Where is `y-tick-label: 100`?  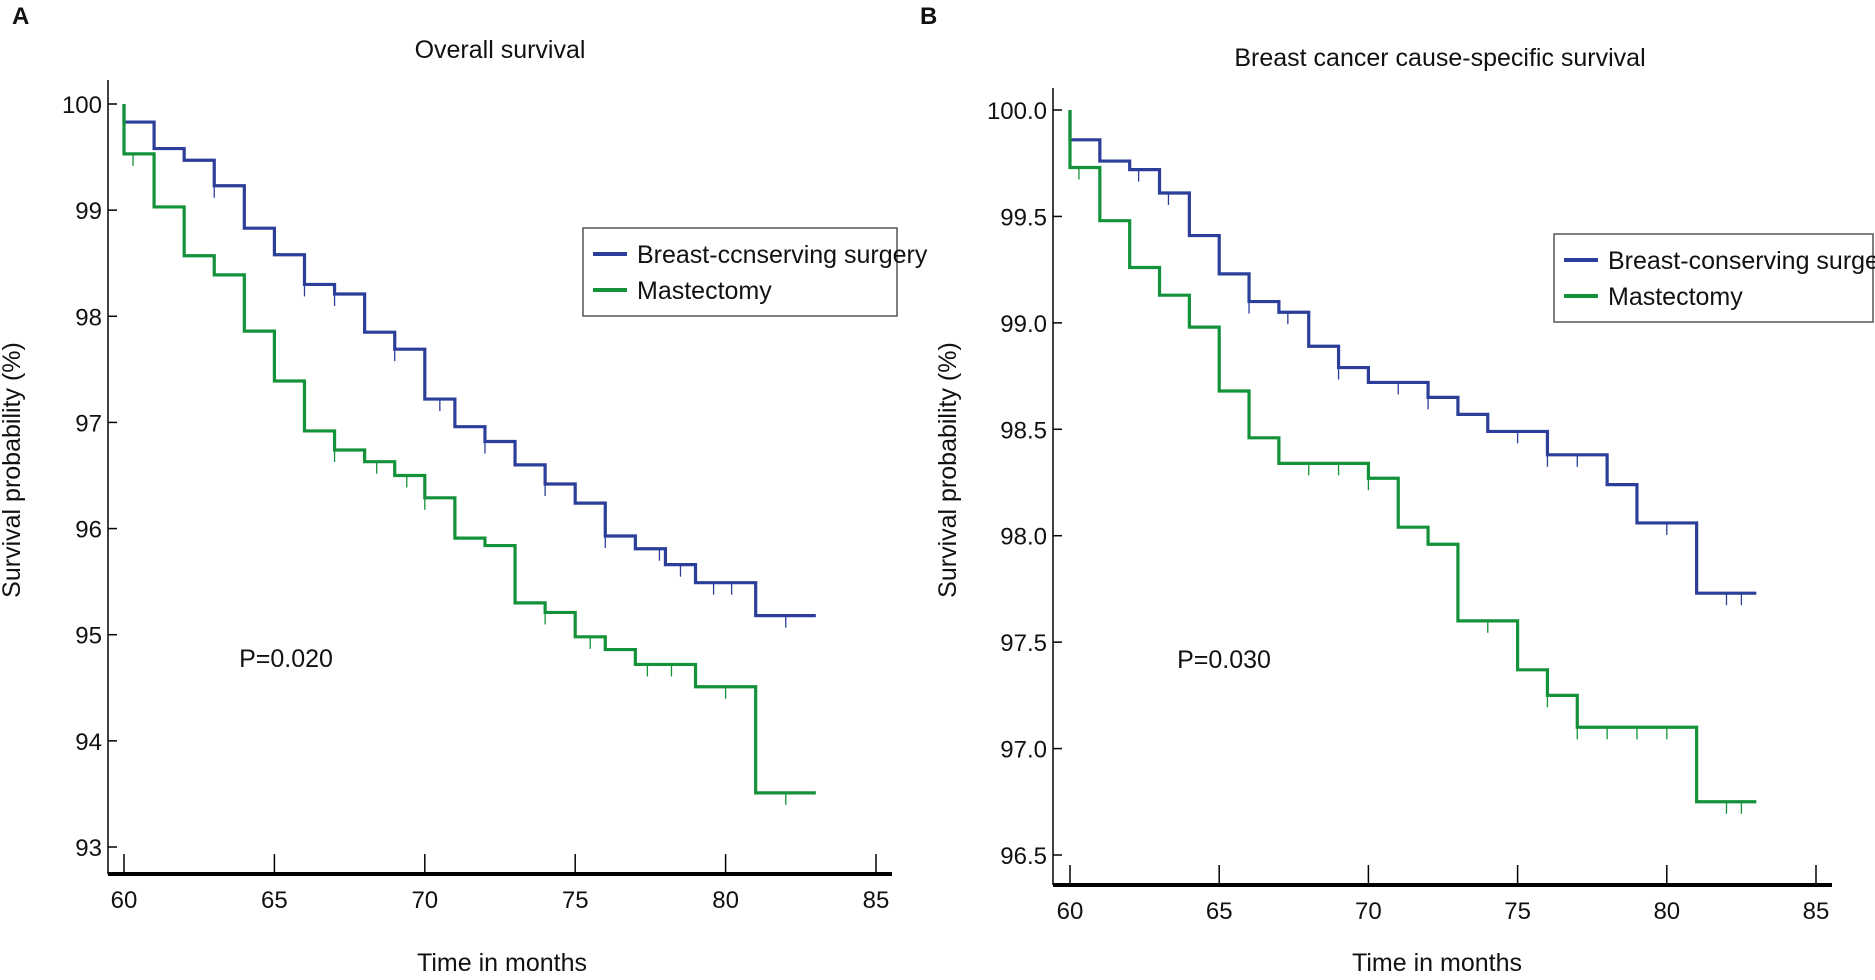
y-tick-label: 100 is located at coordinates (82, 105).